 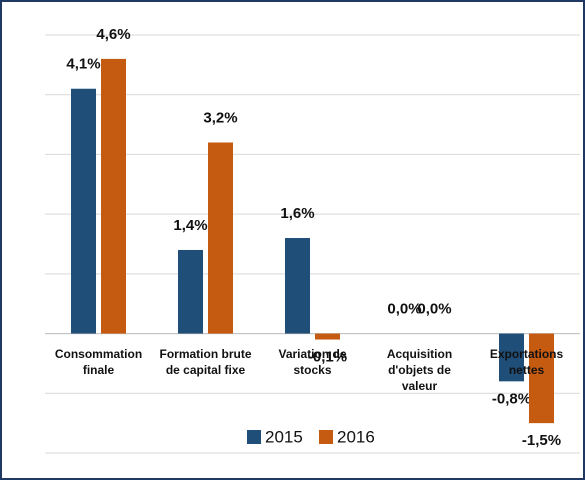 What do you see at coordinates (511, 398) in the screenshot?
I see `value-label: -0,8%` at bounding box center [511, 398].